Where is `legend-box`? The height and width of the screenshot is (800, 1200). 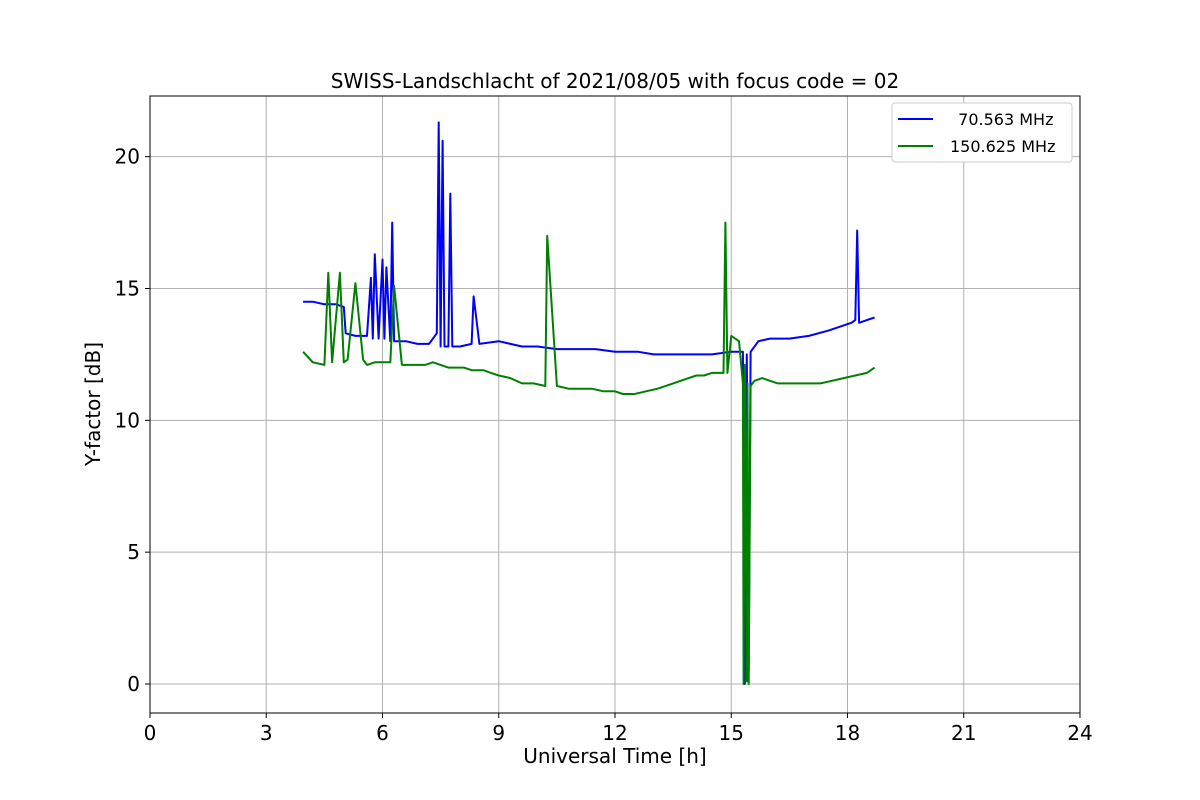
legend-box is located at coordinates (982, 132).